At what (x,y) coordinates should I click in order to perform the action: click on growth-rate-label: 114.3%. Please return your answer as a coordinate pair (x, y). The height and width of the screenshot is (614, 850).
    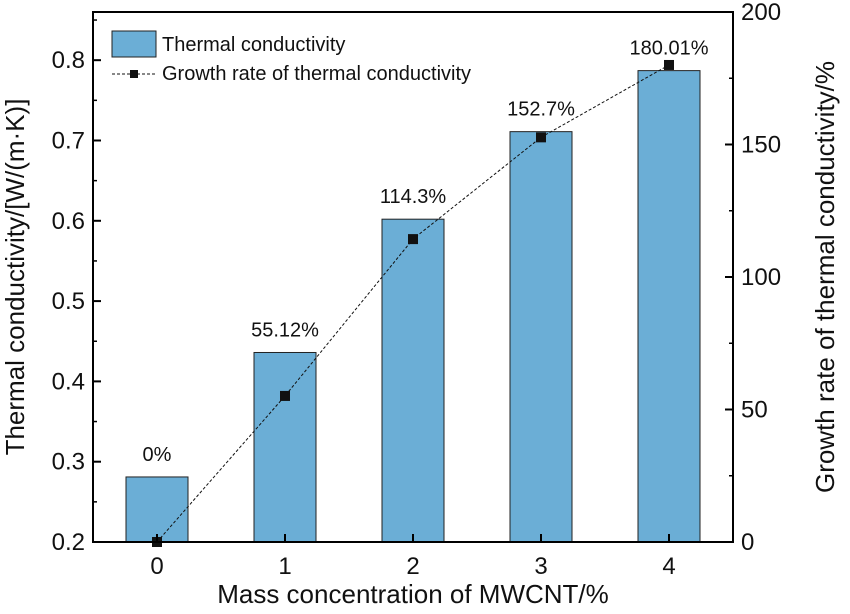
    Looking at the image, I should click on (413, 197).